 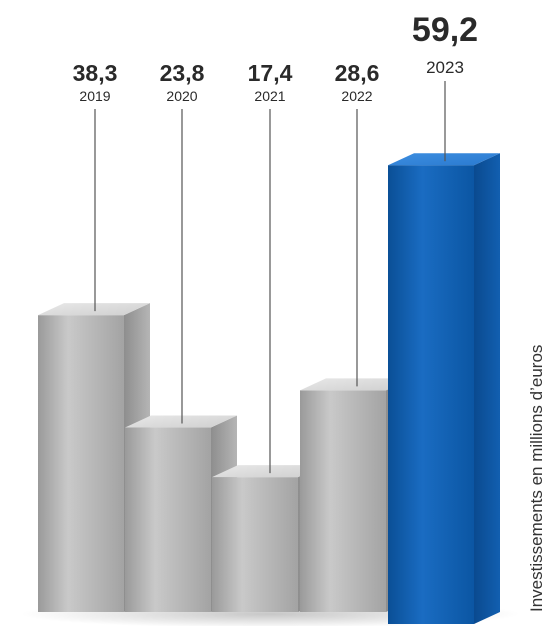 I want to click on year-label-2020: 2020, so click(x=181, y=96).